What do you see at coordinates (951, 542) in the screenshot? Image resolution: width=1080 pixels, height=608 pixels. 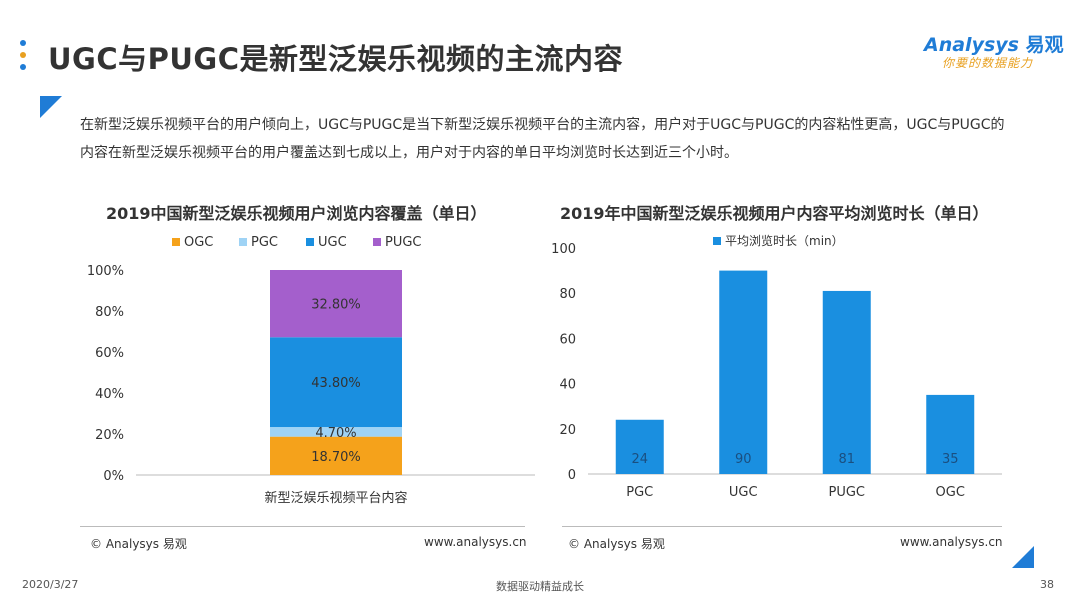 I see `chart2-url: www.analysys.cn` at bounding box center [951, 542].